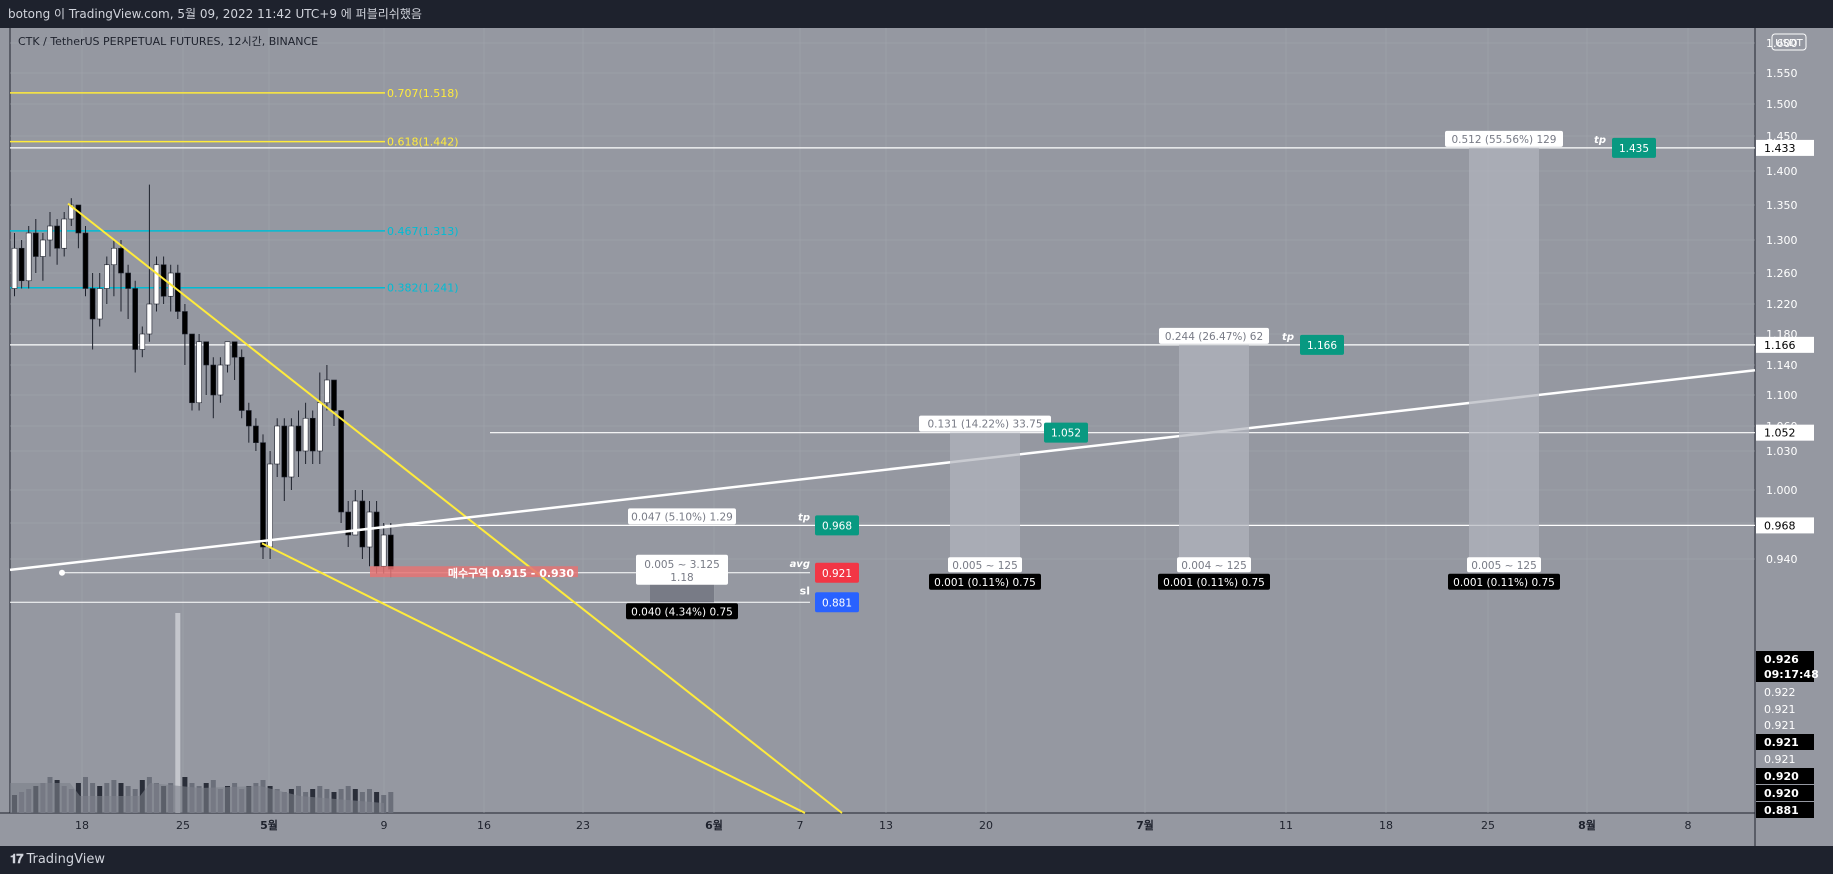 The height and width of the screenshot is (874, 1833). I want to click on price-axis-label-text: 0.968, so click(1780, 525).